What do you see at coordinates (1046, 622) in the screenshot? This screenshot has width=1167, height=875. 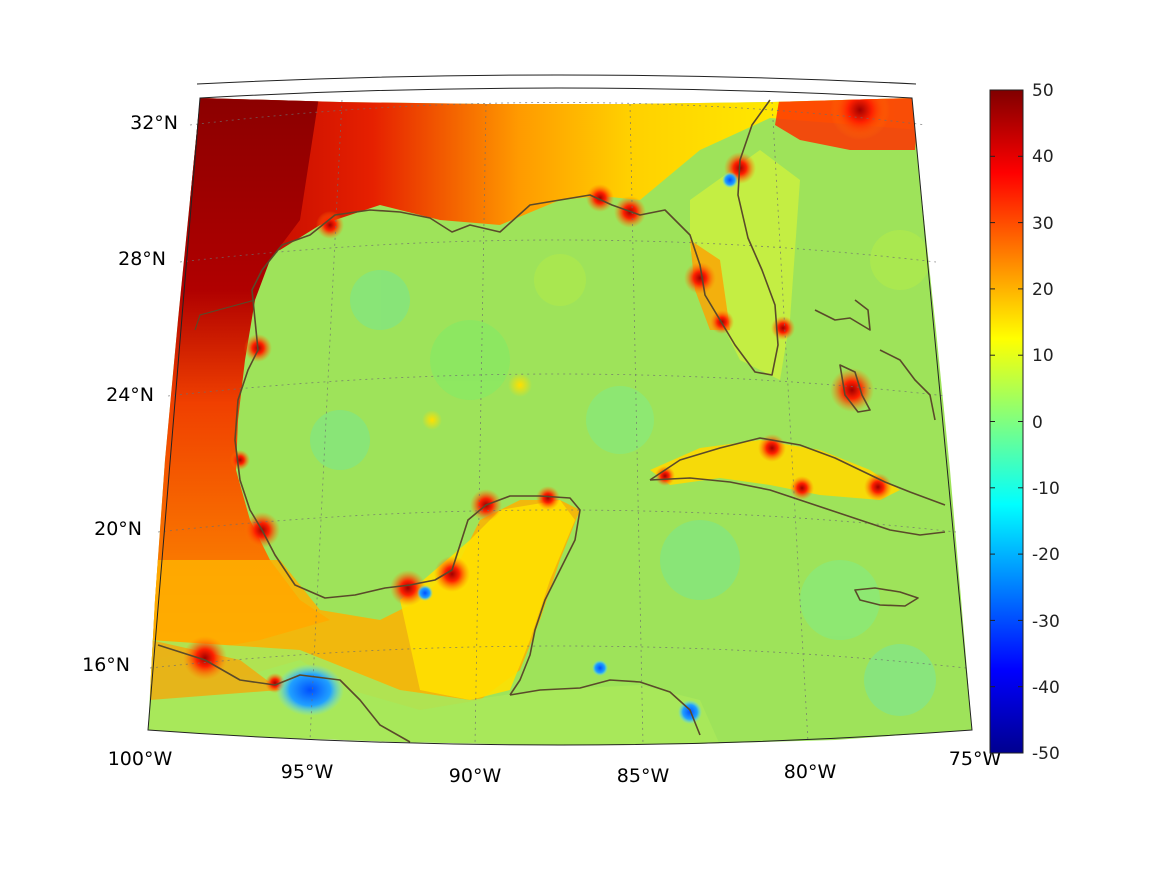 I see `colorbar-label: -30` at bounding box center [1046, 622].